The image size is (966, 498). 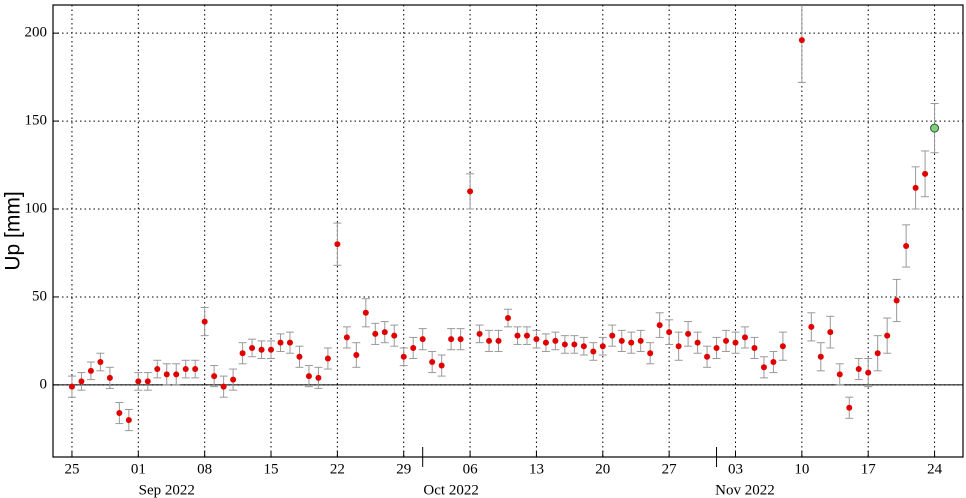 What do you see at coordinates (536, 469) in the screenshot?
I see `x-tick-label: 13` at bounding box center [536, 469].